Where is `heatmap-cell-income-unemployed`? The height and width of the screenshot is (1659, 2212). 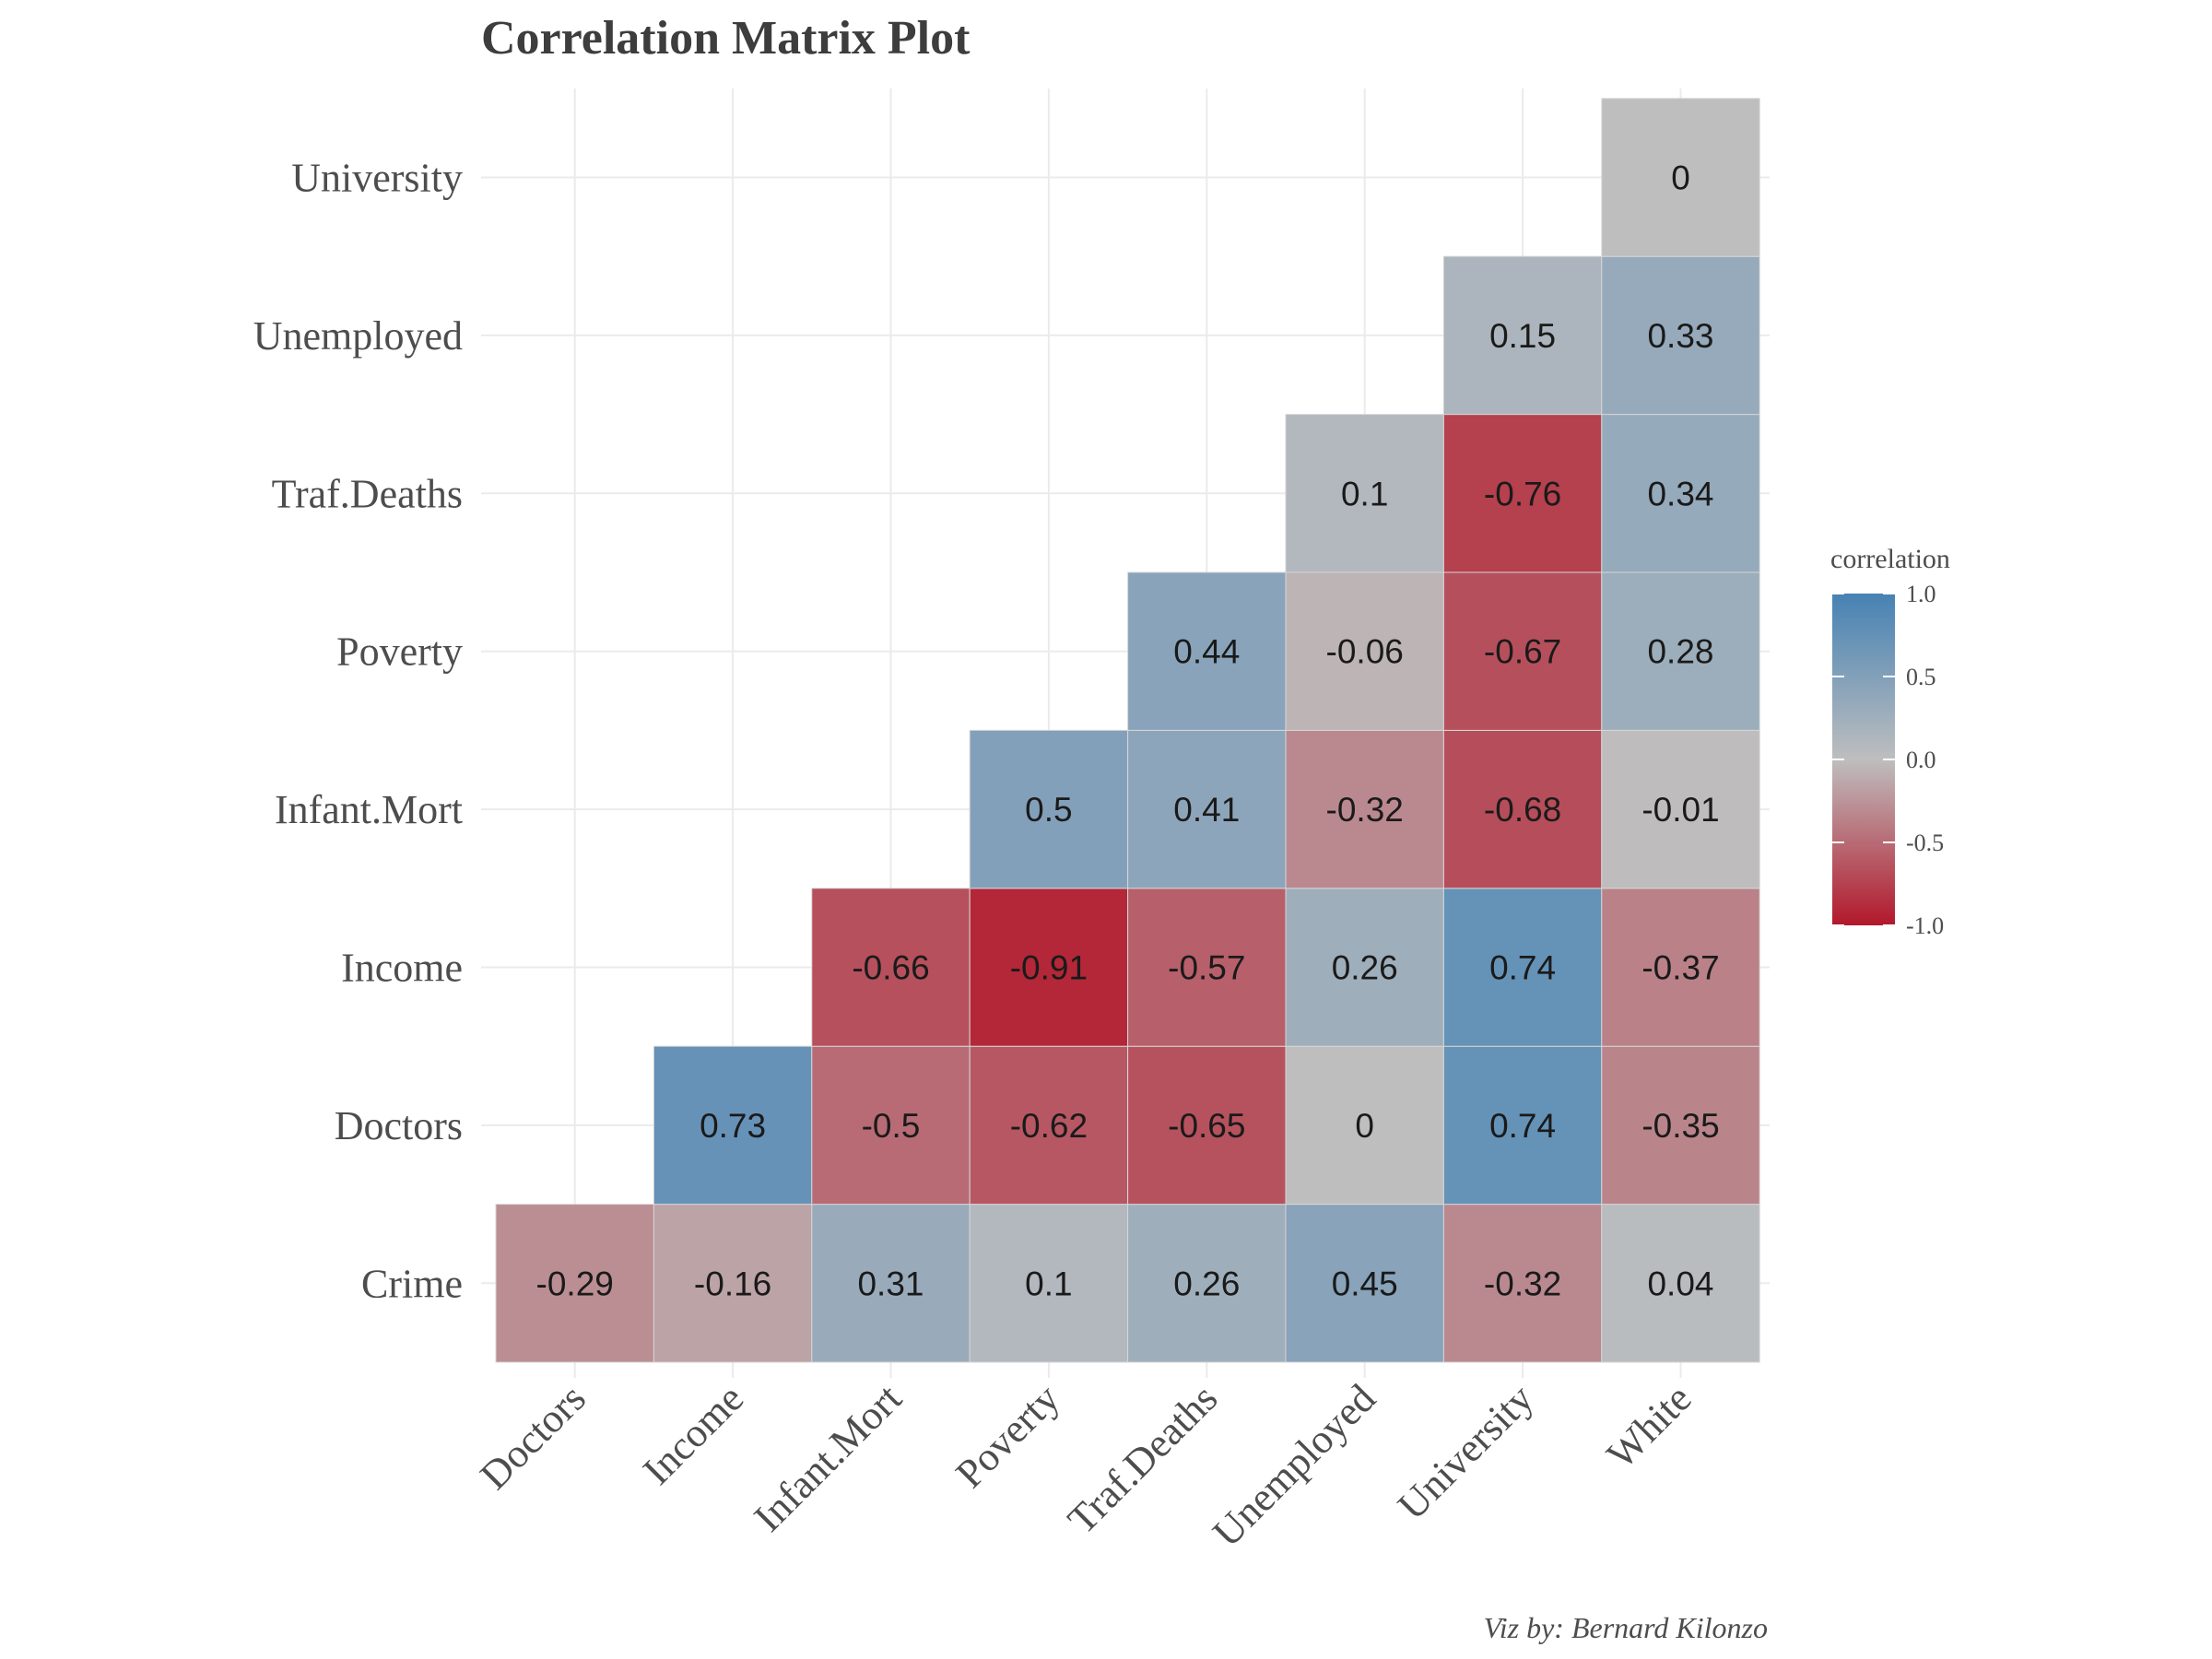 heatmap-cell-income-unemployed is located at coordinates (1364, 967).